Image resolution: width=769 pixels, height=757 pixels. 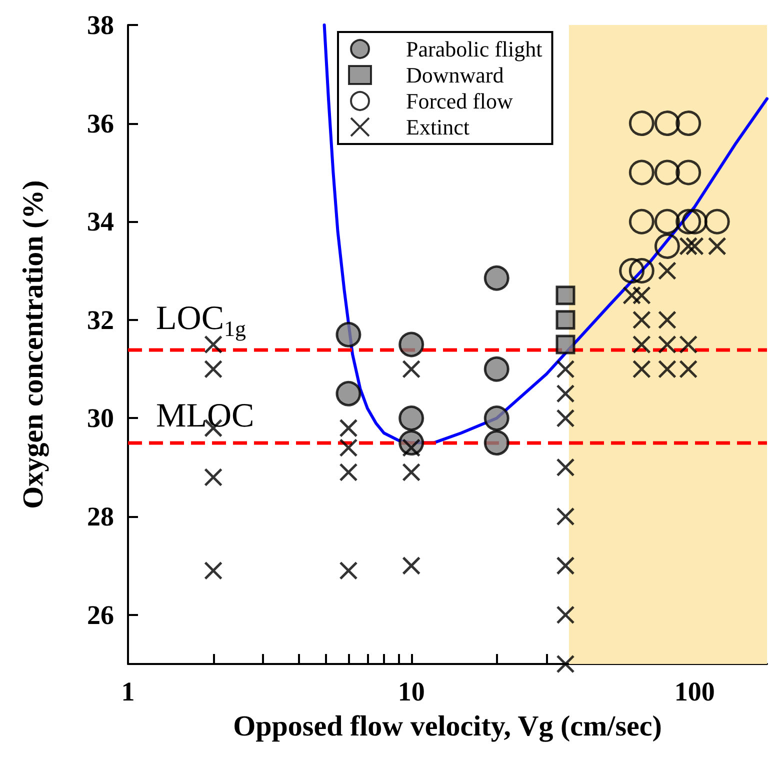 I want to click on y-axis-title: Oxygen concentration (%), so click(x=34, y=344).